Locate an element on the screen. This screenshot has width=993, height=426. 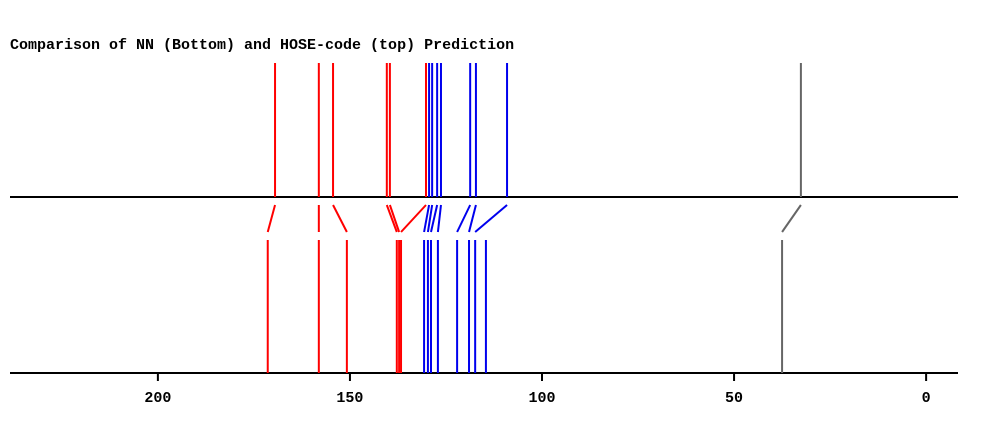
x-tick-label: 50 is located at coordinates (734, 398).